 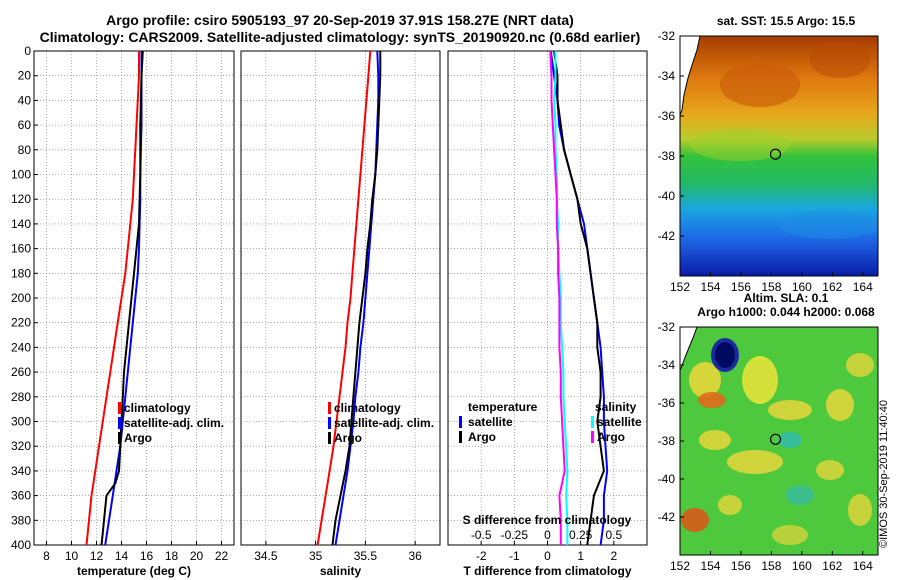 I want to click on salinity-legend-label: satellite-adj. clim., so click(x=384, y=423).